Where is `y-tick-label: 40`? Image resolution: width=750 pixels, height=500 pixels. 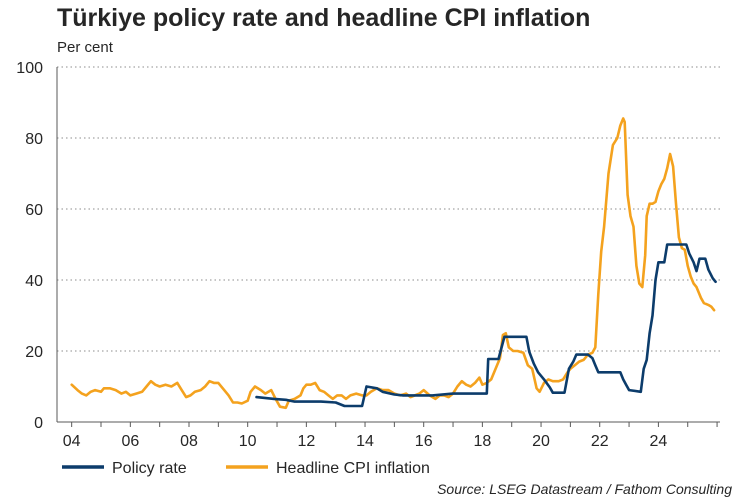
y-tick-label: 40 is located at coordinates (34, 281).